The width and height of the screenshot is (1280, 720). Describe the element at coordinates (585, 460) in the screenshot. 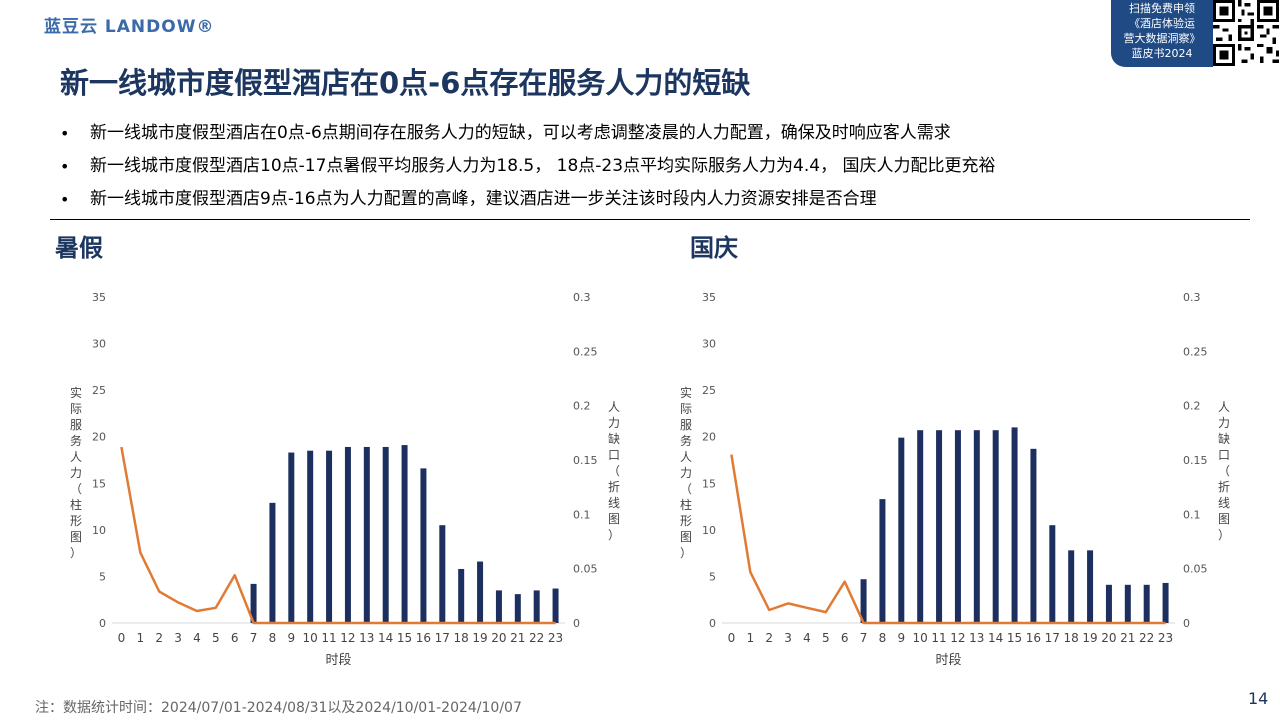

I see `y-right-tick-label: 0.15` at that location.